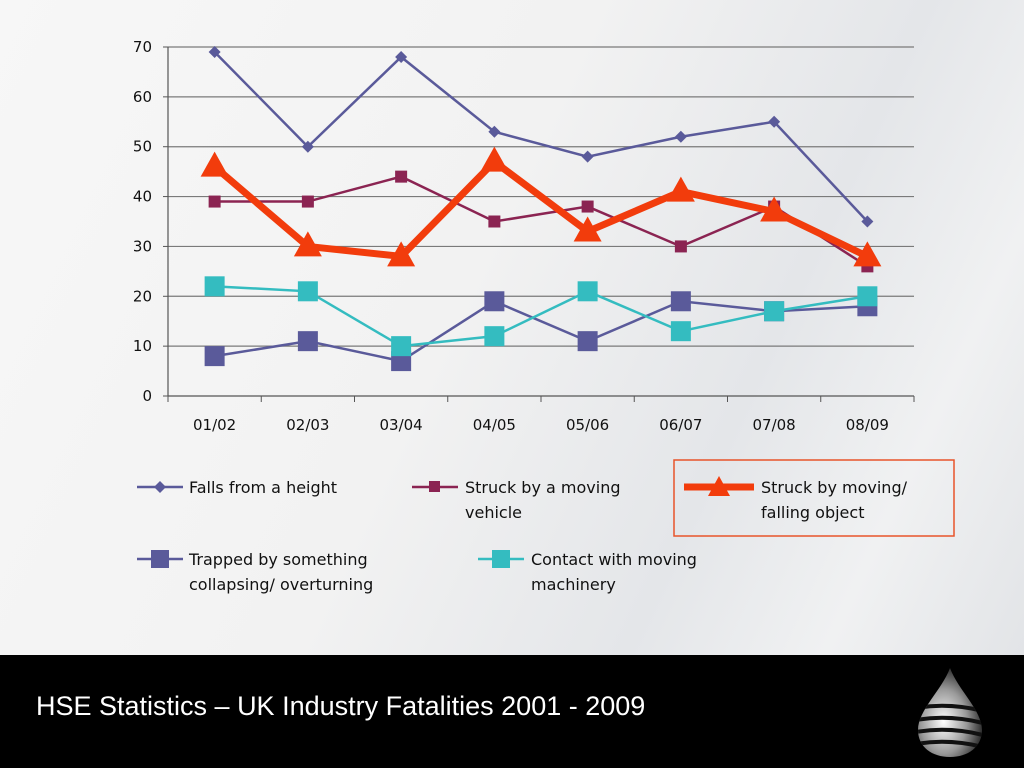  Describe the element at coordinates (147, 396) in the screenshot. I see `y-tick-label: 0` at that location.